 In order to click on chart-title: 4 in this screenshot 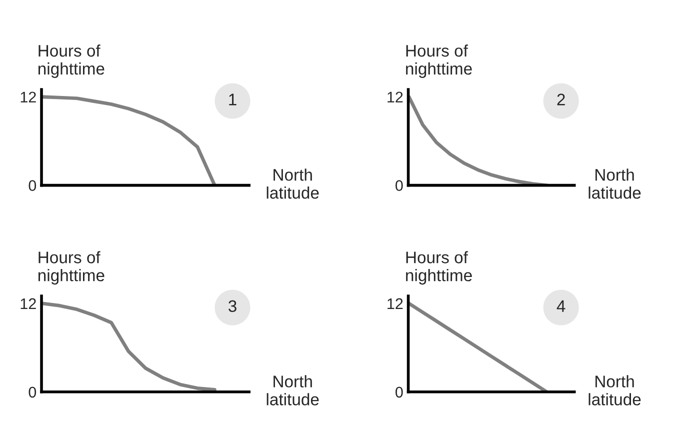, I will do `click(561, 306)`.